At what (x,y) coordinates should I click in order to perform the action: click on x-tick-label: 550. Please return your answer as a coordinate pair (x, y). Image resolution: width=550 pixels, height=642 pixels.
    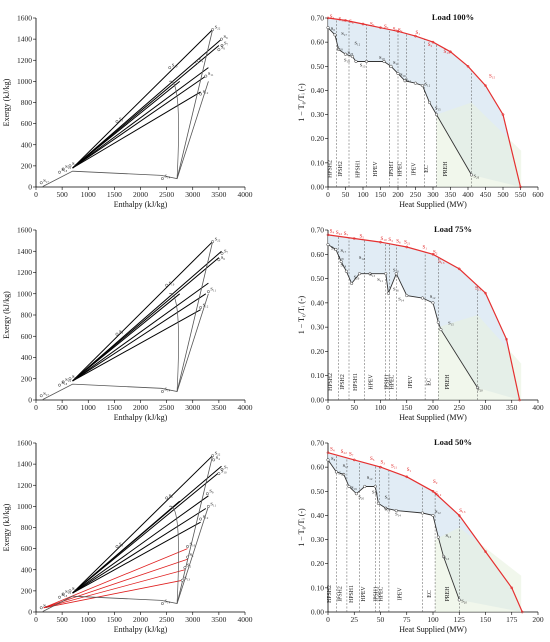
    Looking at the image, I should click on (521, 194).